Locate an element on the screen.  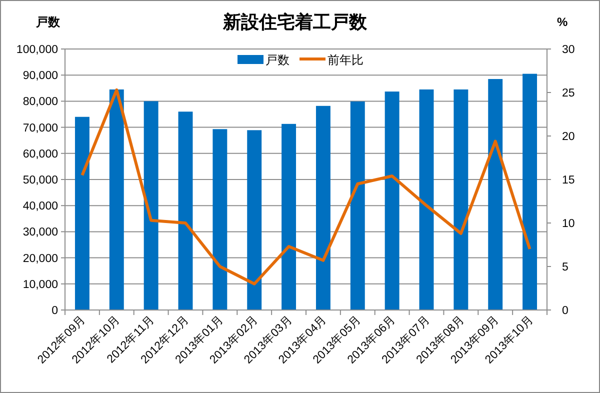
legend-label: 戸数 is located at coordinates (278, 60).